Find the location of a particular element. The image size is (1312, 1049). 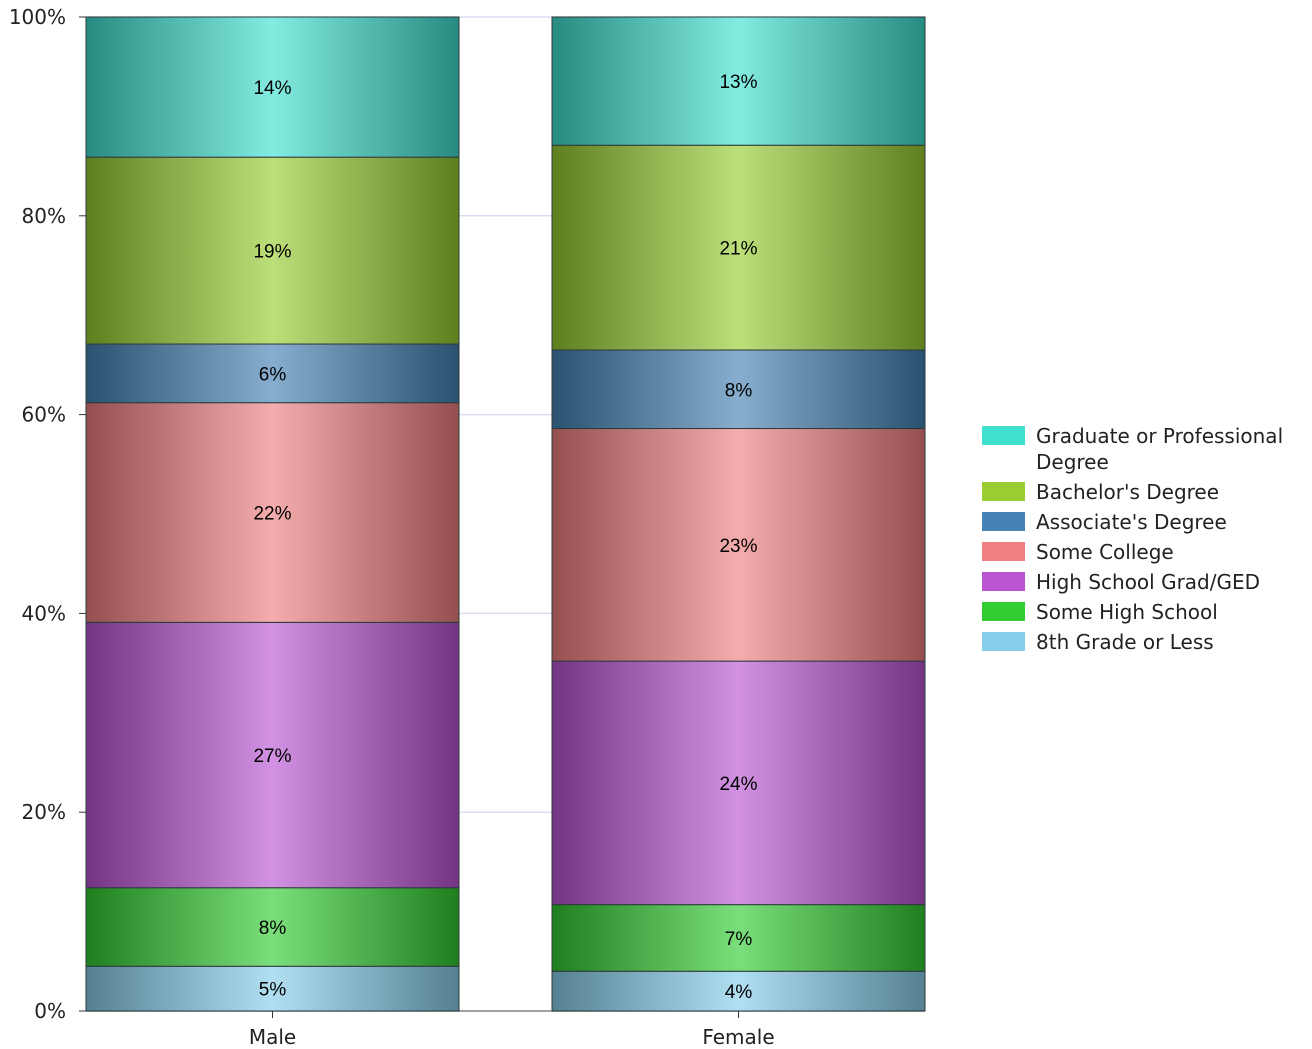

y-tick-label: 40% is located at coordinates (44, 613).